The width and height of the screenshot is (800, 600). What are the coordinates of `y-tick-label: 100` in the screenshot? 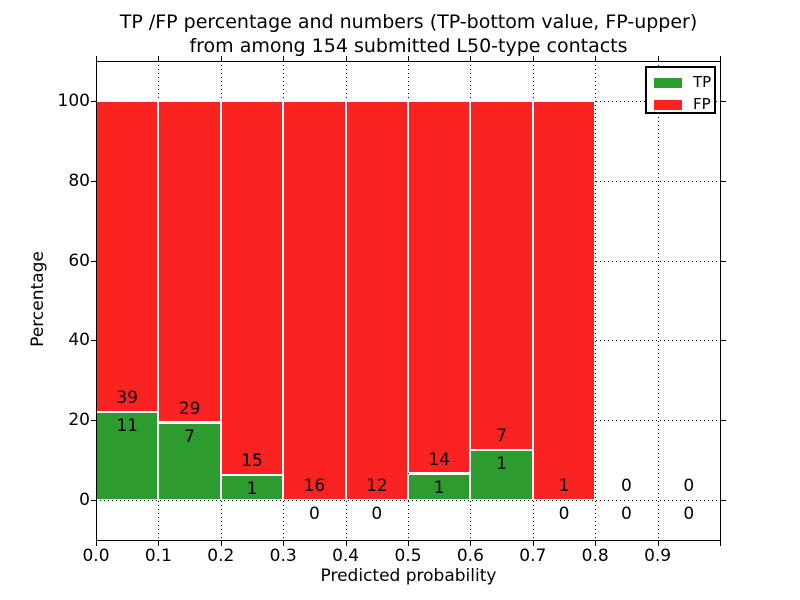 It's located at (73, 100).